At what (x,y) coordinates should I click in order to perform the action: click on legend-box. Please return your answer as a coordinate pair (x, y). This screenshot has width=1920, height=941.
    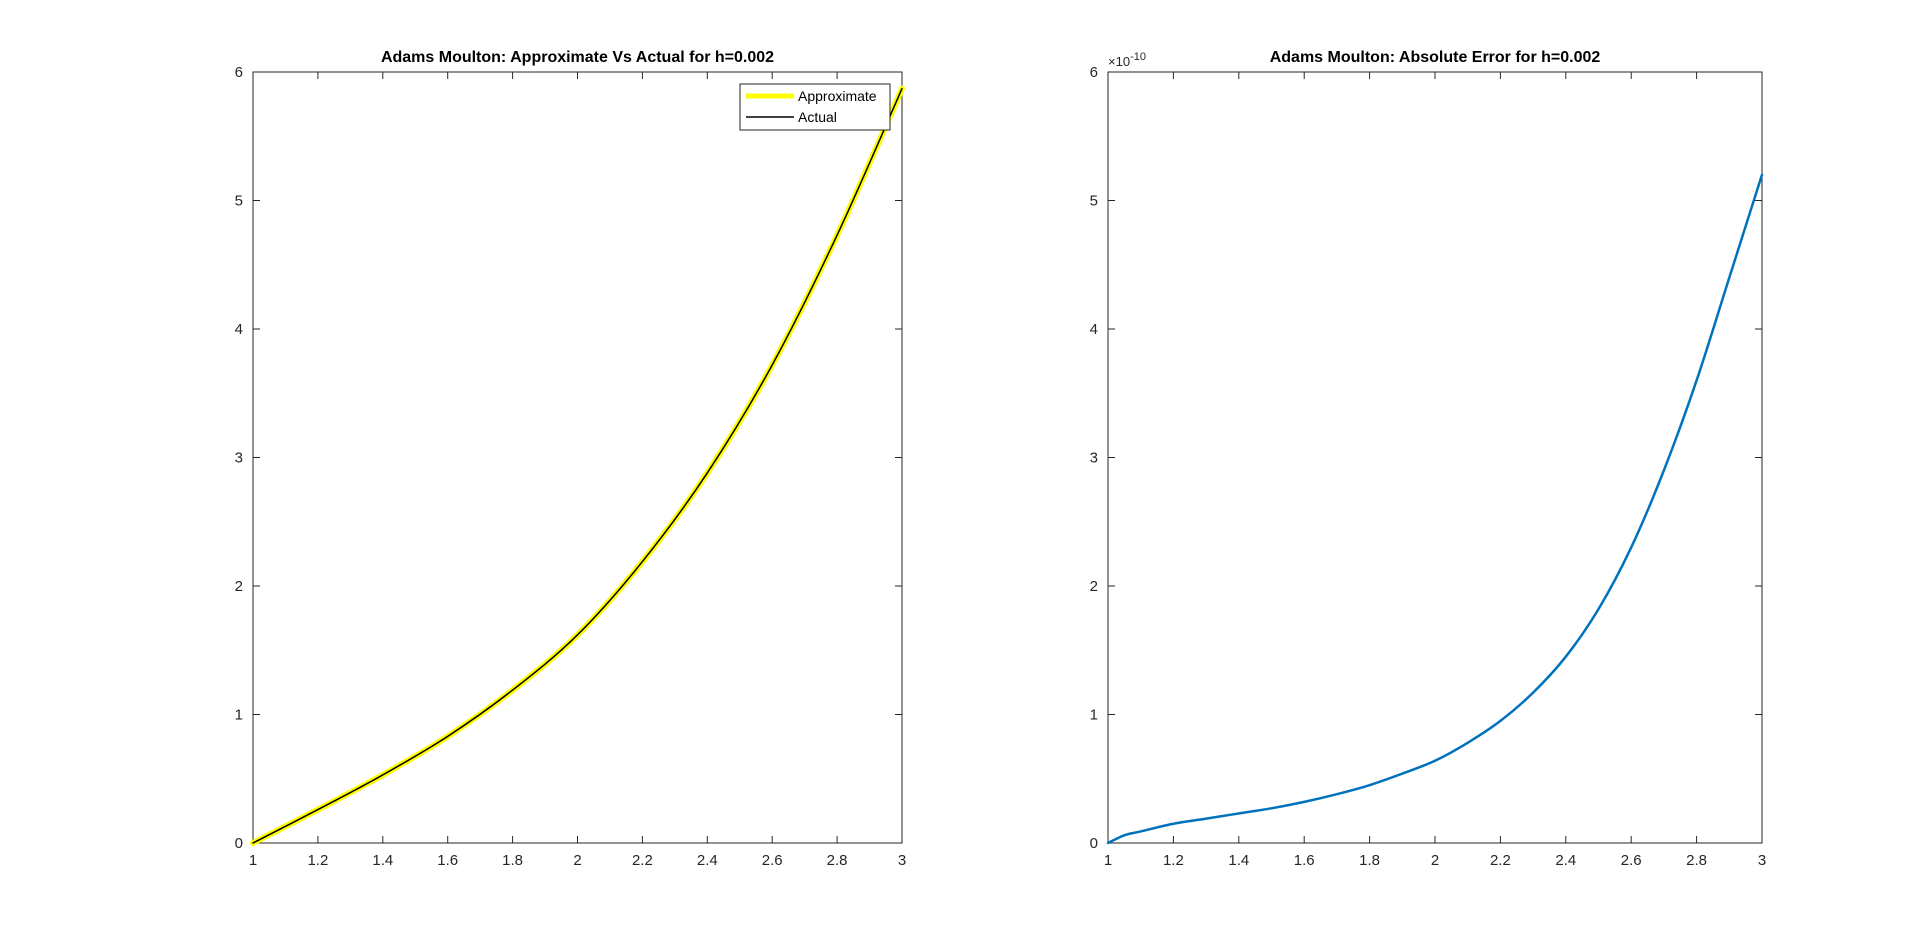
    Looking at the image, I should click on (815, 107).